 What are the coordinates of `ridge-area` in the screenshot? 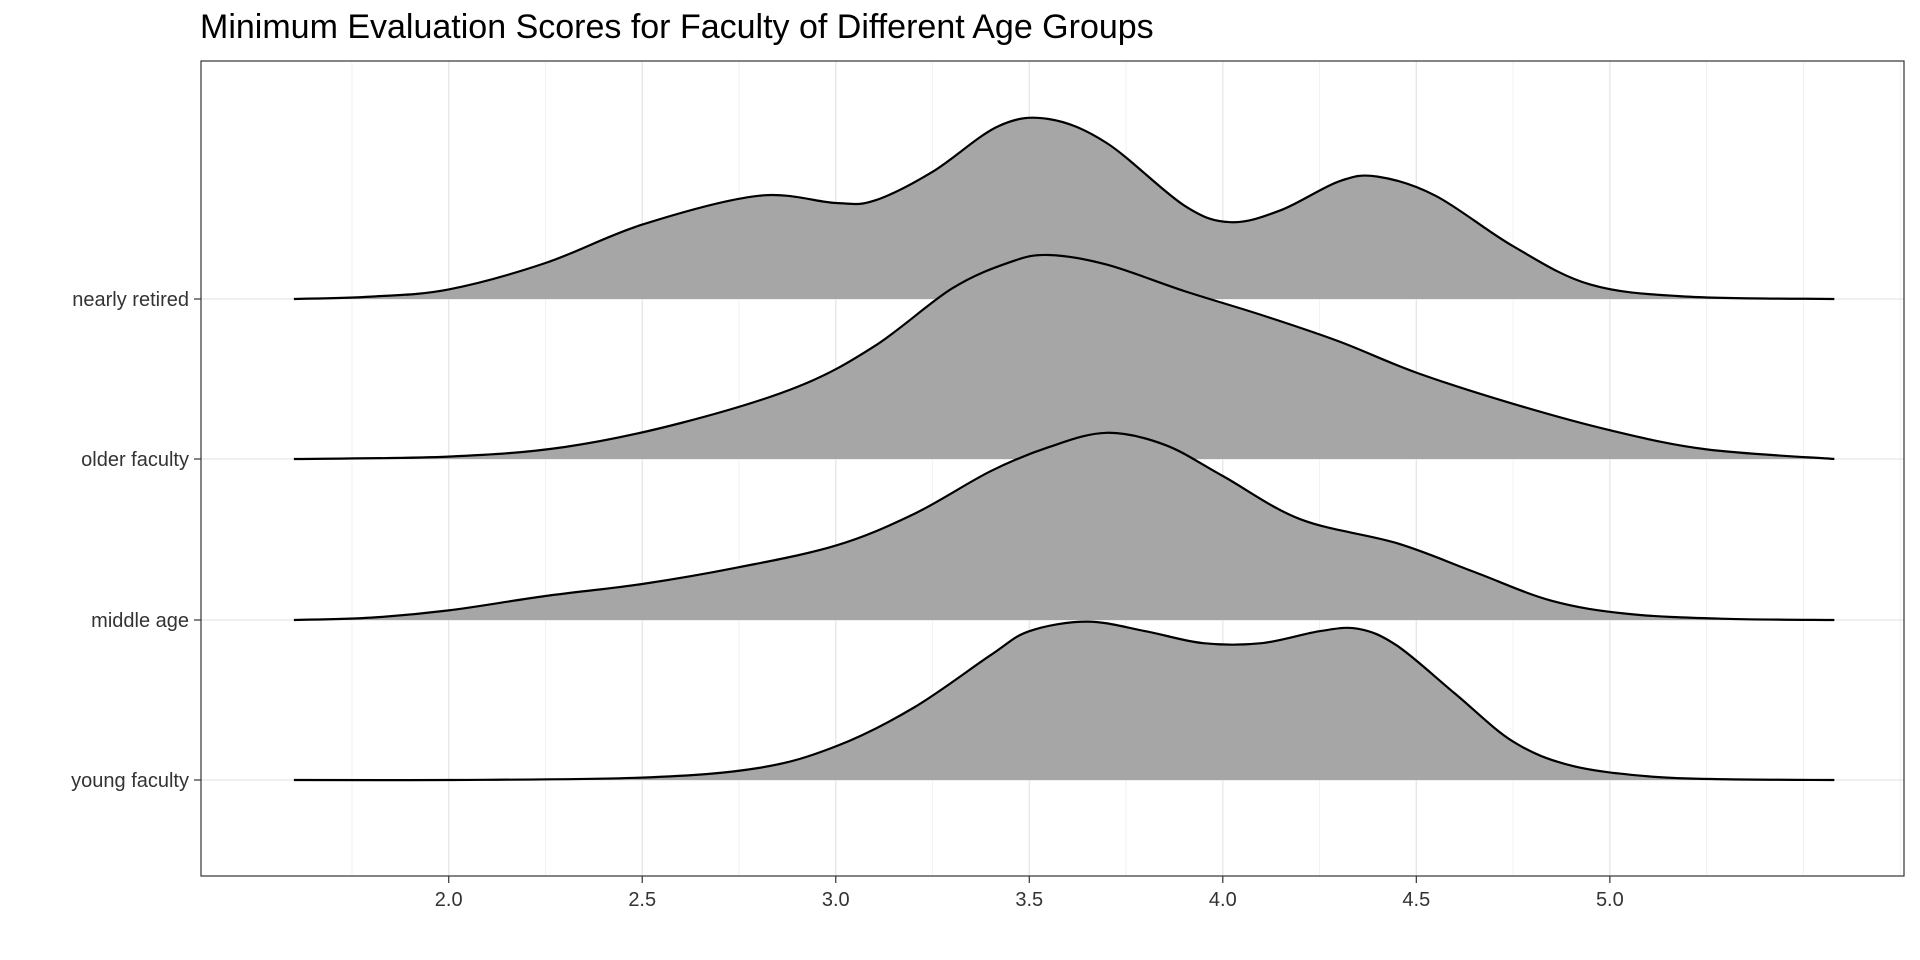 It's located at (1064, 701).